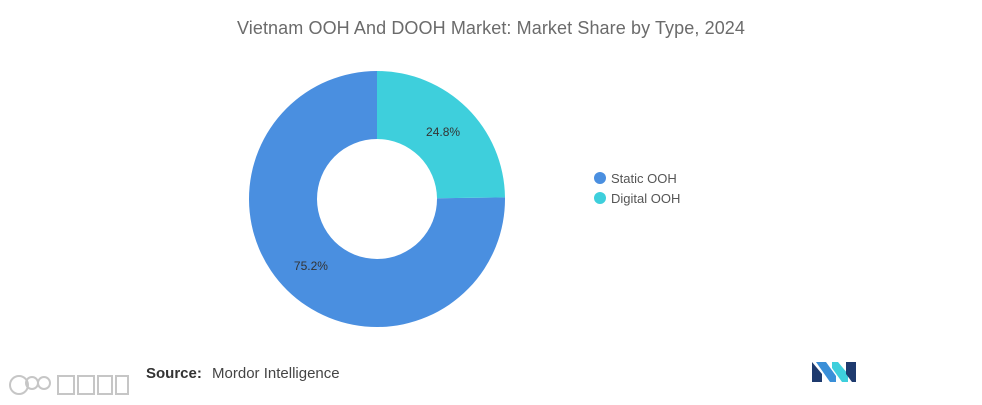 The height and width of the screenshot is (405, 982). Describe the element at coordinates (174, 373) in the screenshot. I see `source-label: Source:` at that location.